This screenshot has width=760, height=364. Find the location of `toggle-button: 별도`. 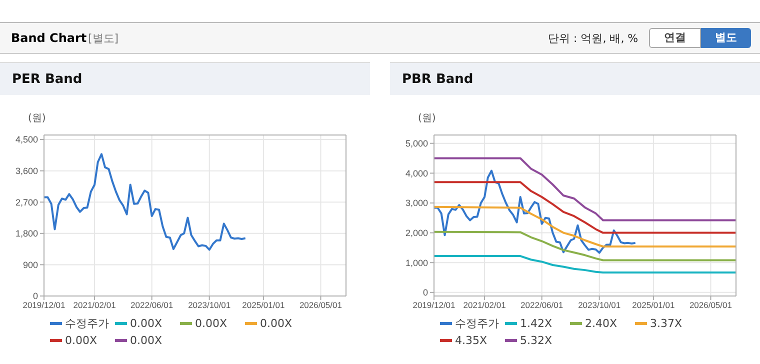

toggle-button: 별도 is located at coordinates (726, 38).